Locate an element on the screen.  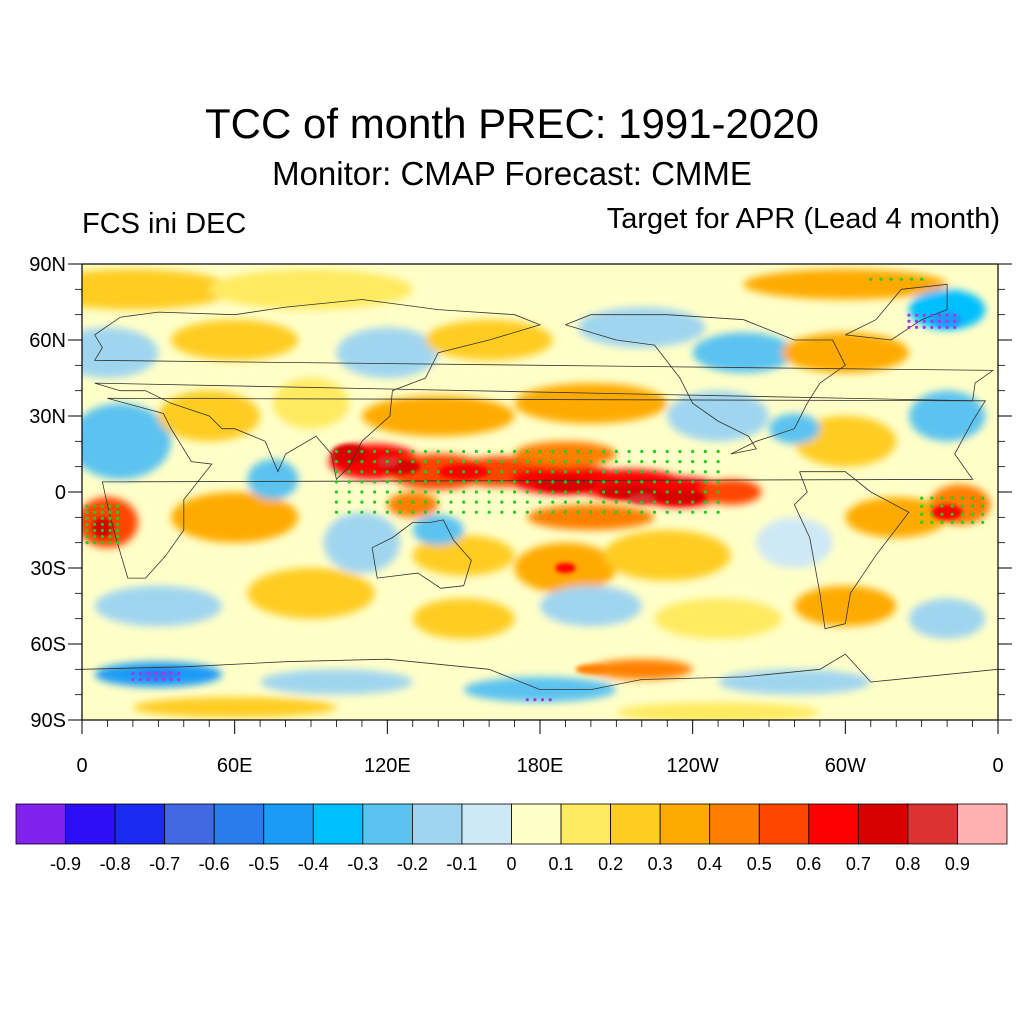
colorbar-label: -0.5 is located at coordinates (263, 864).